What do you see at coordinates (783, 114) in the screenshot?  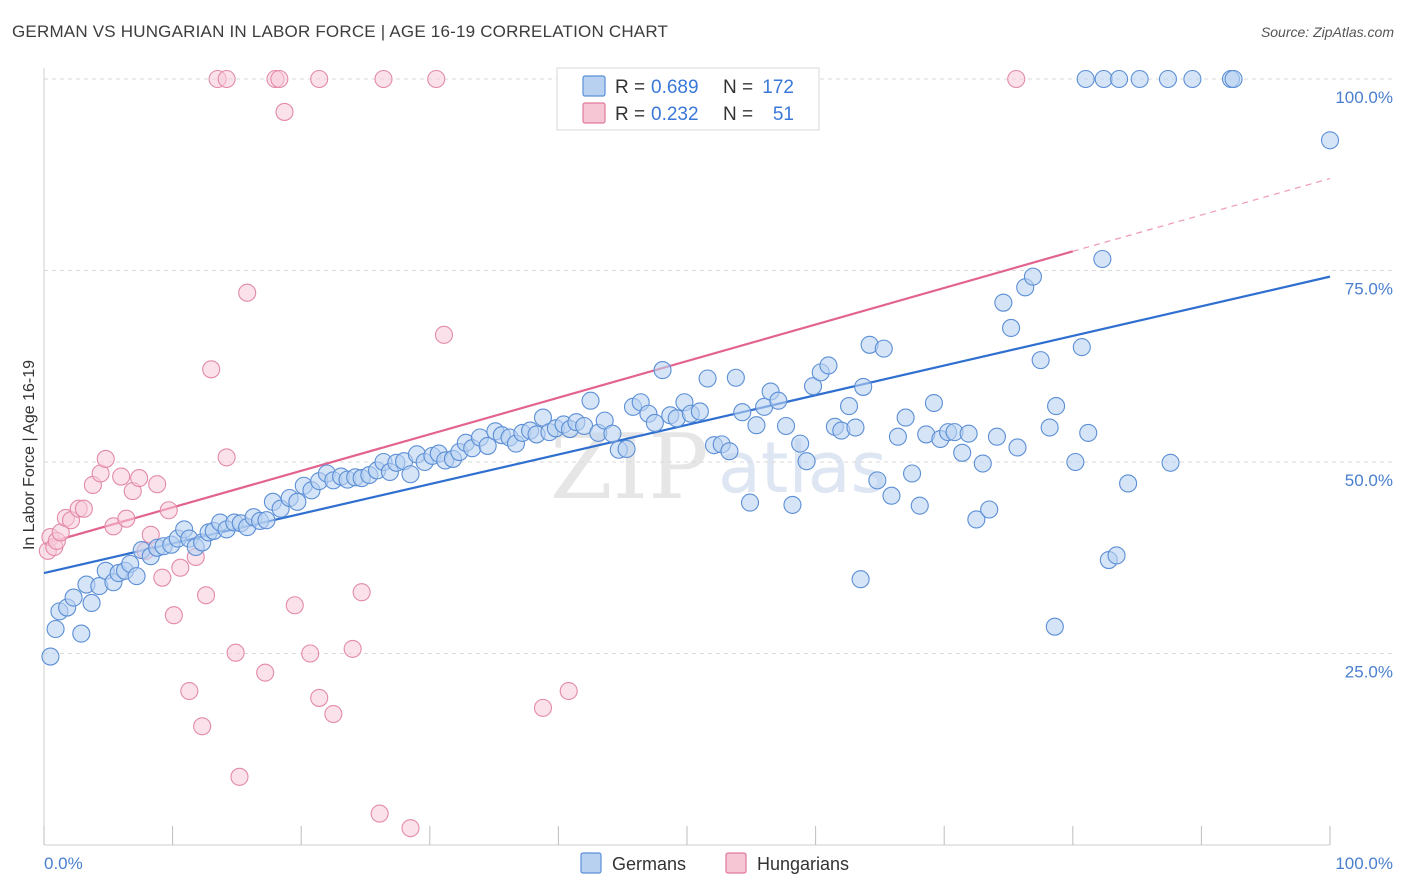 I see `legend-hungarian-n: 51` at bounding box center [783, 114].